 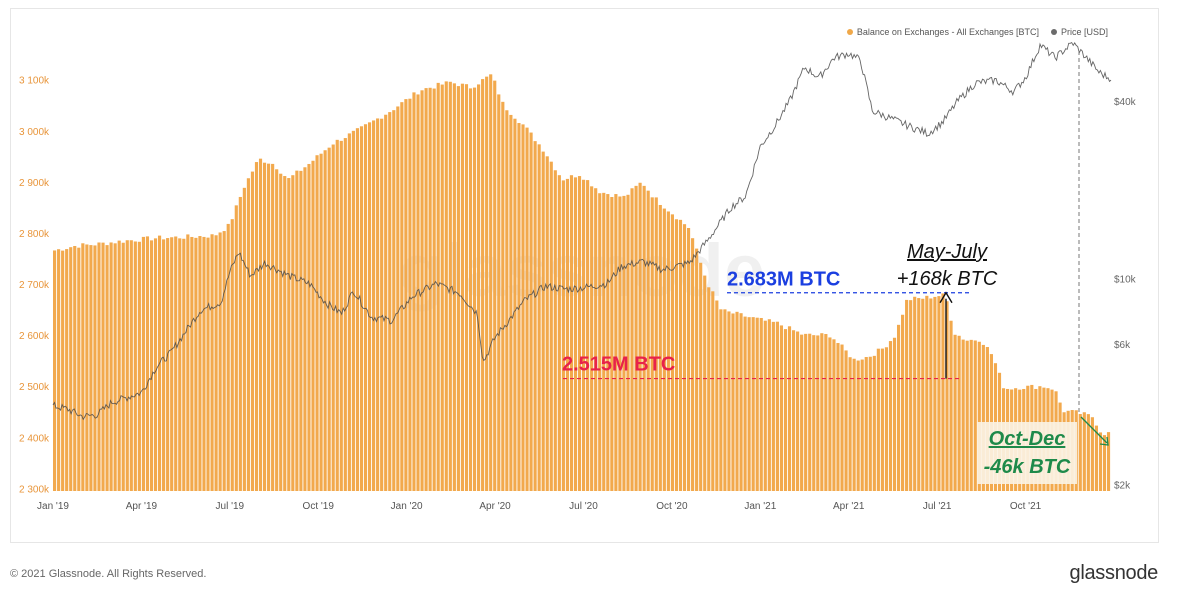 What do you see at coordinates (1122, 345) in the screenshot?
I see `right-axis-label: $6k` at bounding box center [1122, 345].